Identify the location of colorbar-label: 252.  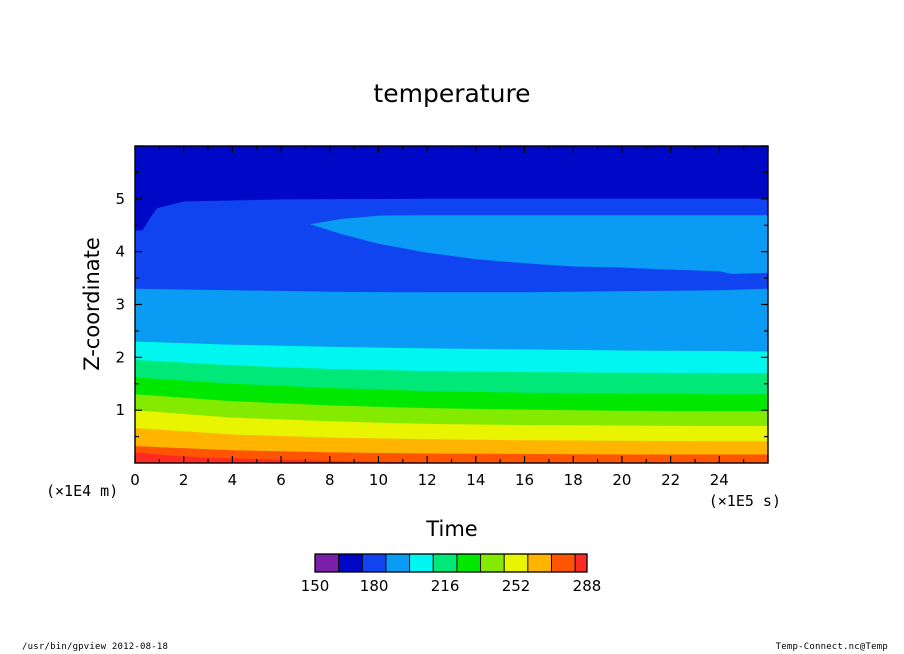
(516, 586).